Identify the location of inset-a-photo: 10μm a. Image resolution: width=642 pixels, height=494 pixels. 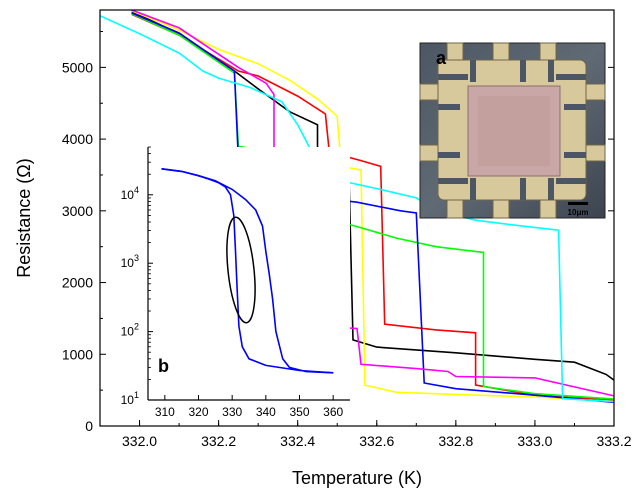
(512, 130).